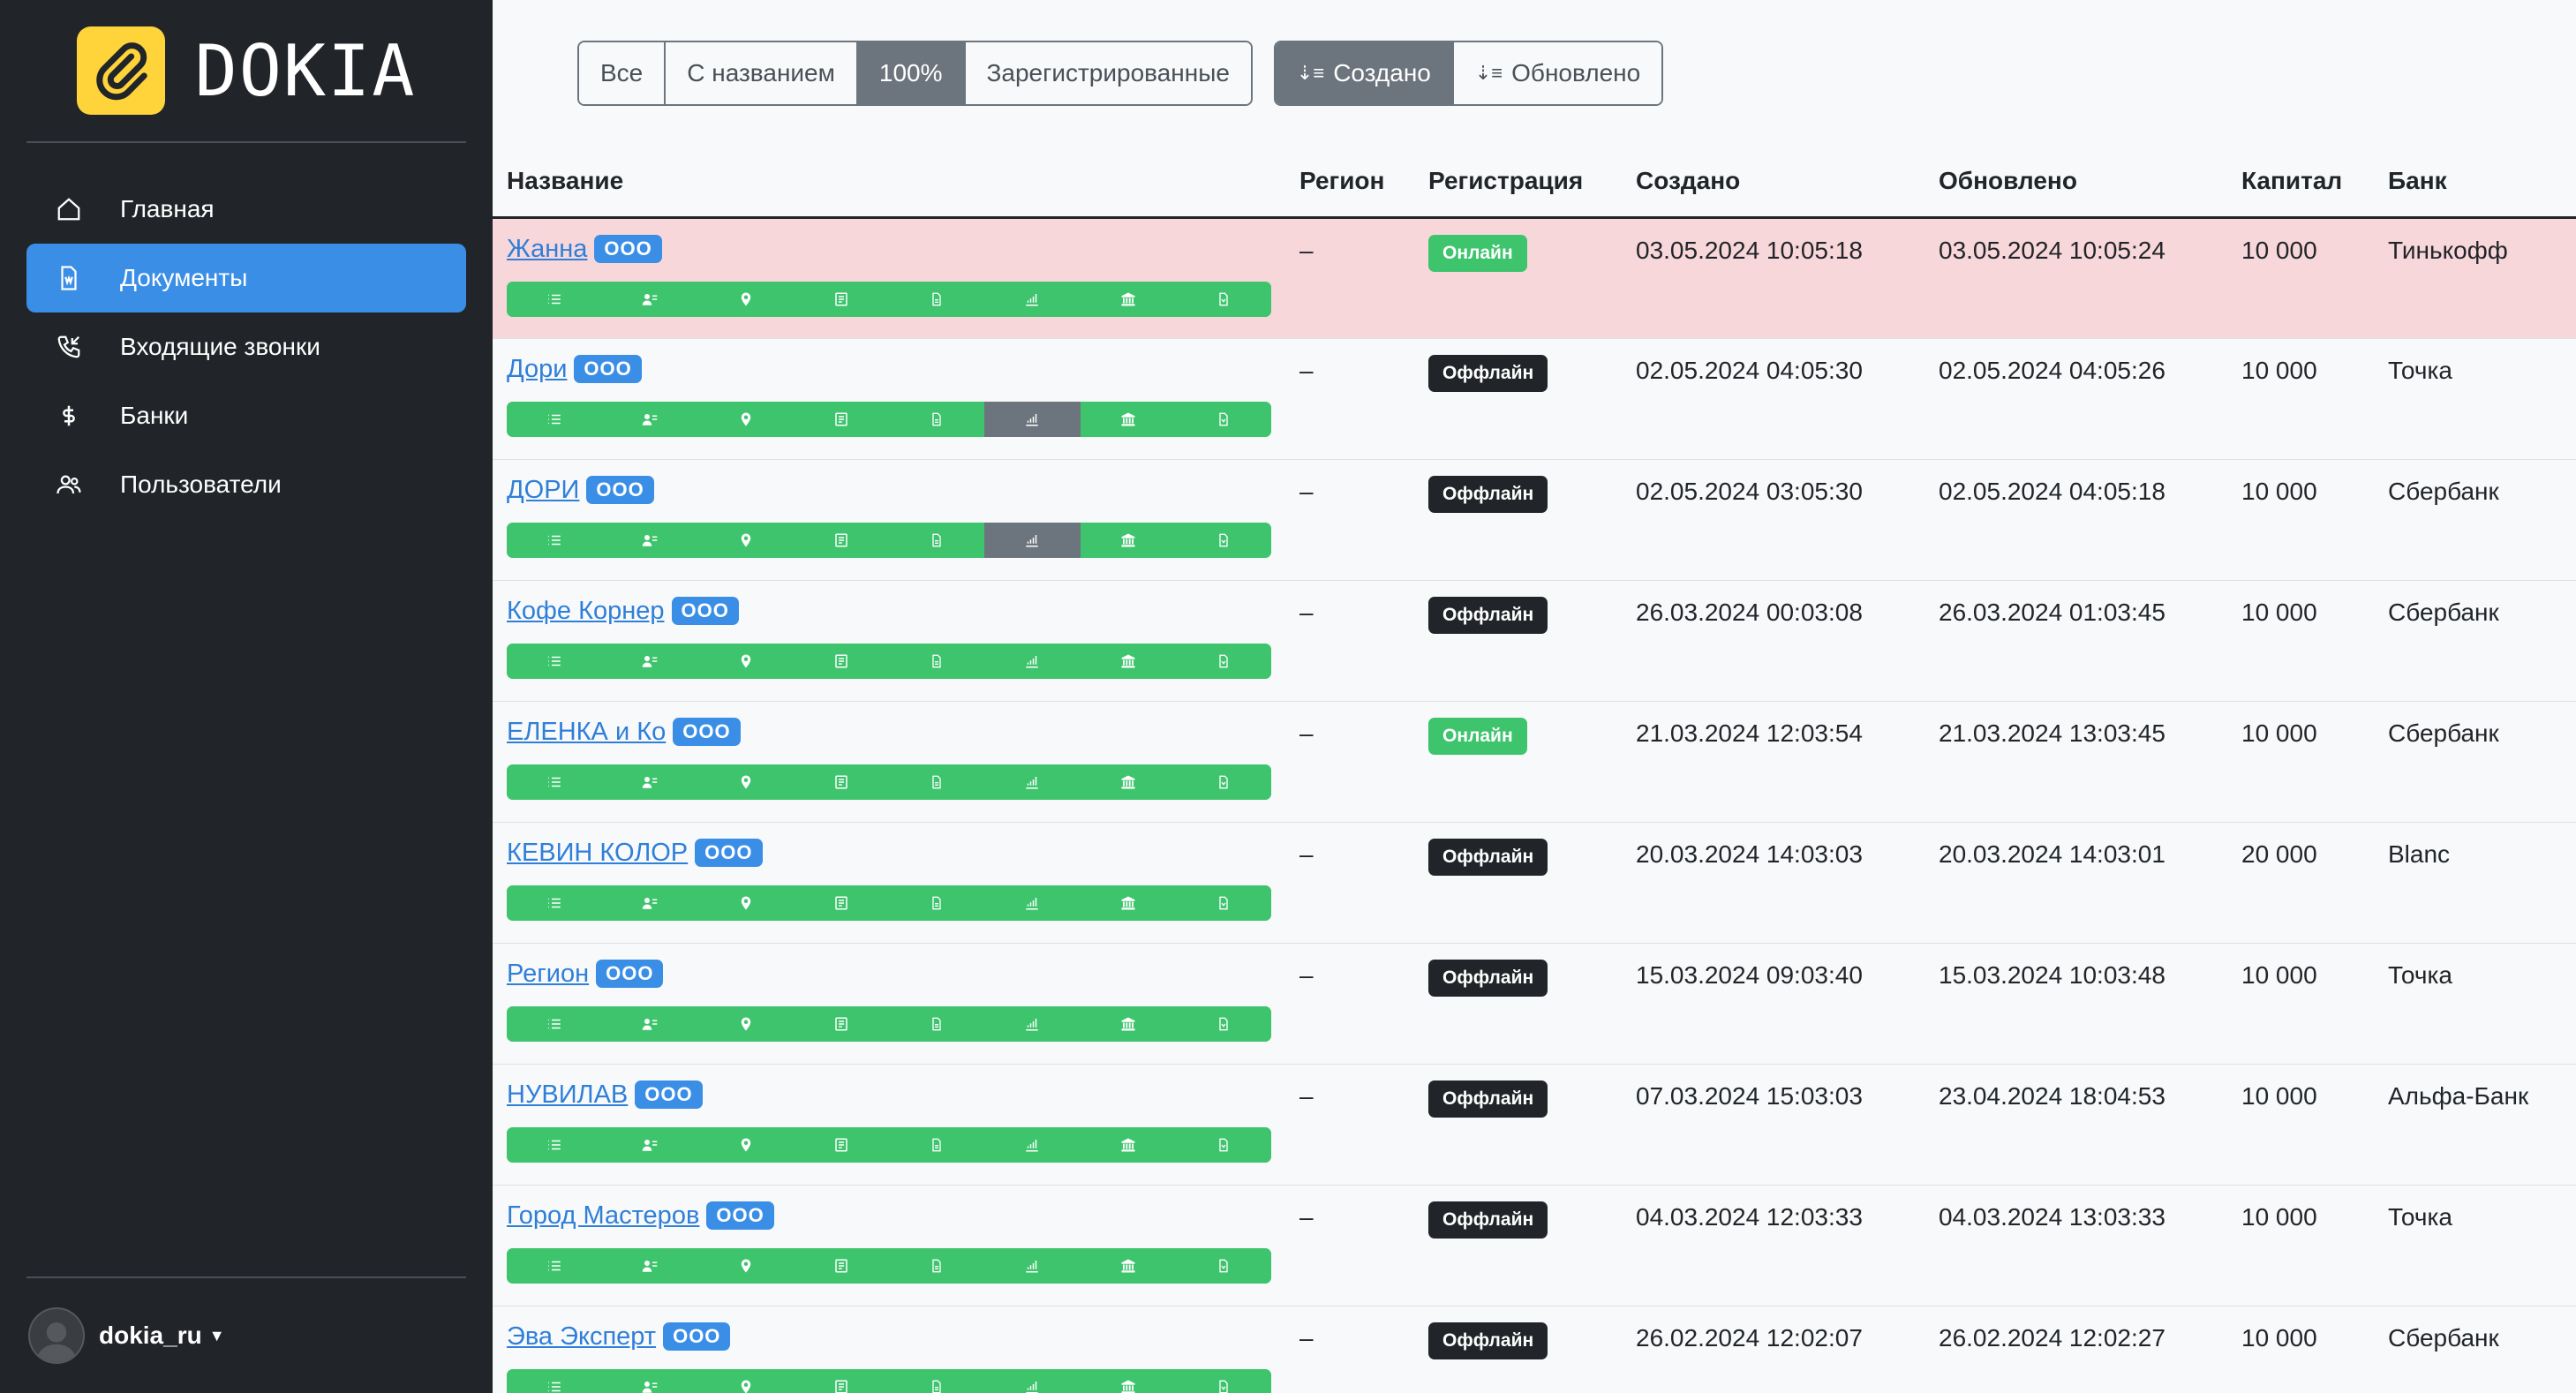 The image size is (2576, 1393). What do you see at coordinates (2076, 183) in the screenshot?
I see `column-header-updated: Обновлено` at bounding box center [2076, 183].